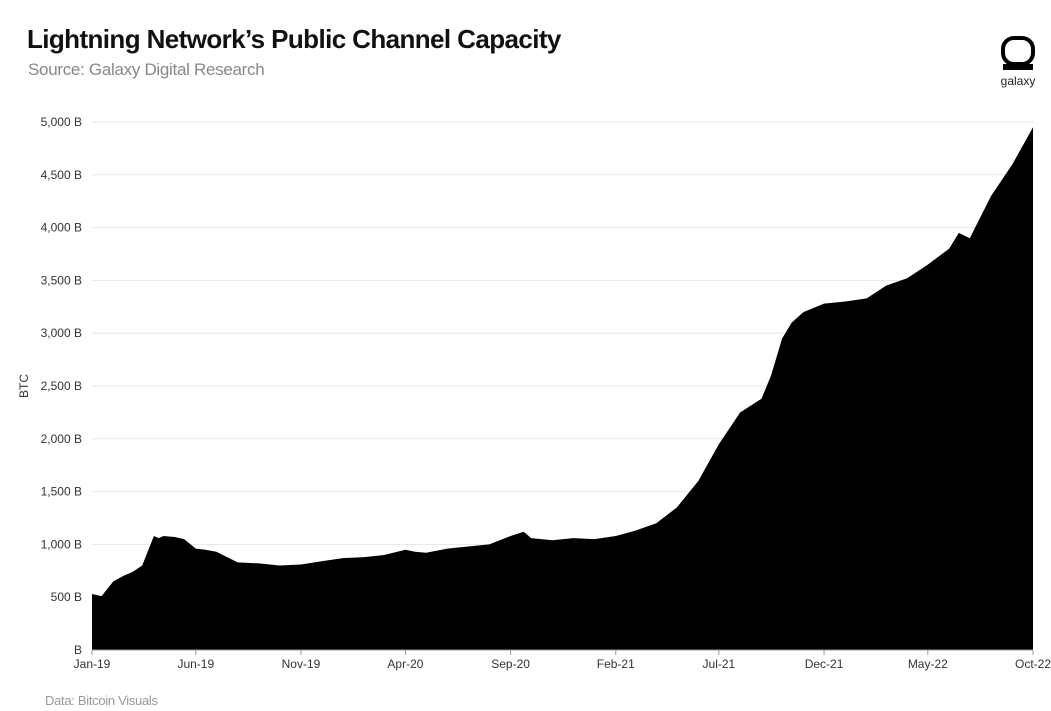 The height and width of the screenshot is (711, 1051). What do you see at coordinates (61, 122) in the screenshot?
I see `y-tick-label: 5,000 B` at bounding box center [61, 122].